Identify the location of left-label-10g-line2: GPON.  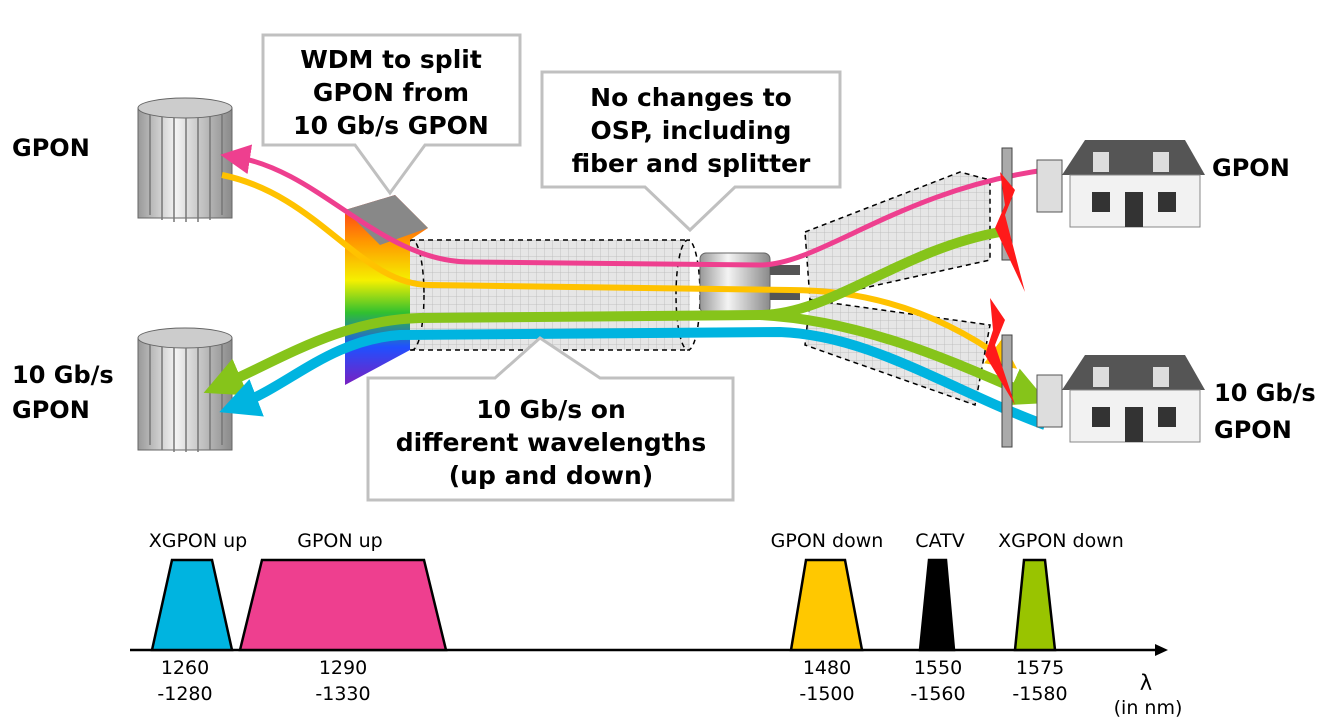
(51, 410).